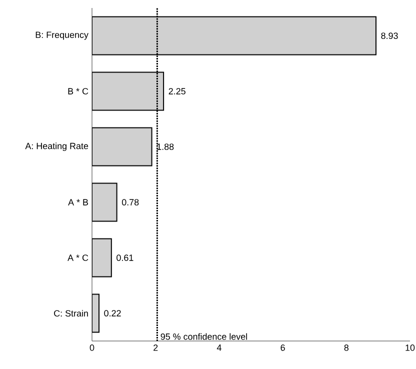 The width and height of the screenshot is (416, 369). What do you see at coordinates (282, 347) in the screenshot?
I see `x-tick-label: 6` at bounding box center [282, 347].